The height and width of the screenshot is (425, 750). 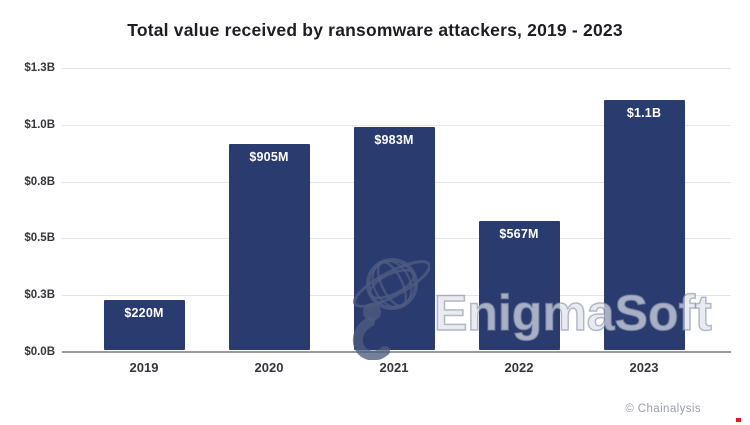 I want to click on x-axis-label-2022: 2022, so click(x=519, y=367).